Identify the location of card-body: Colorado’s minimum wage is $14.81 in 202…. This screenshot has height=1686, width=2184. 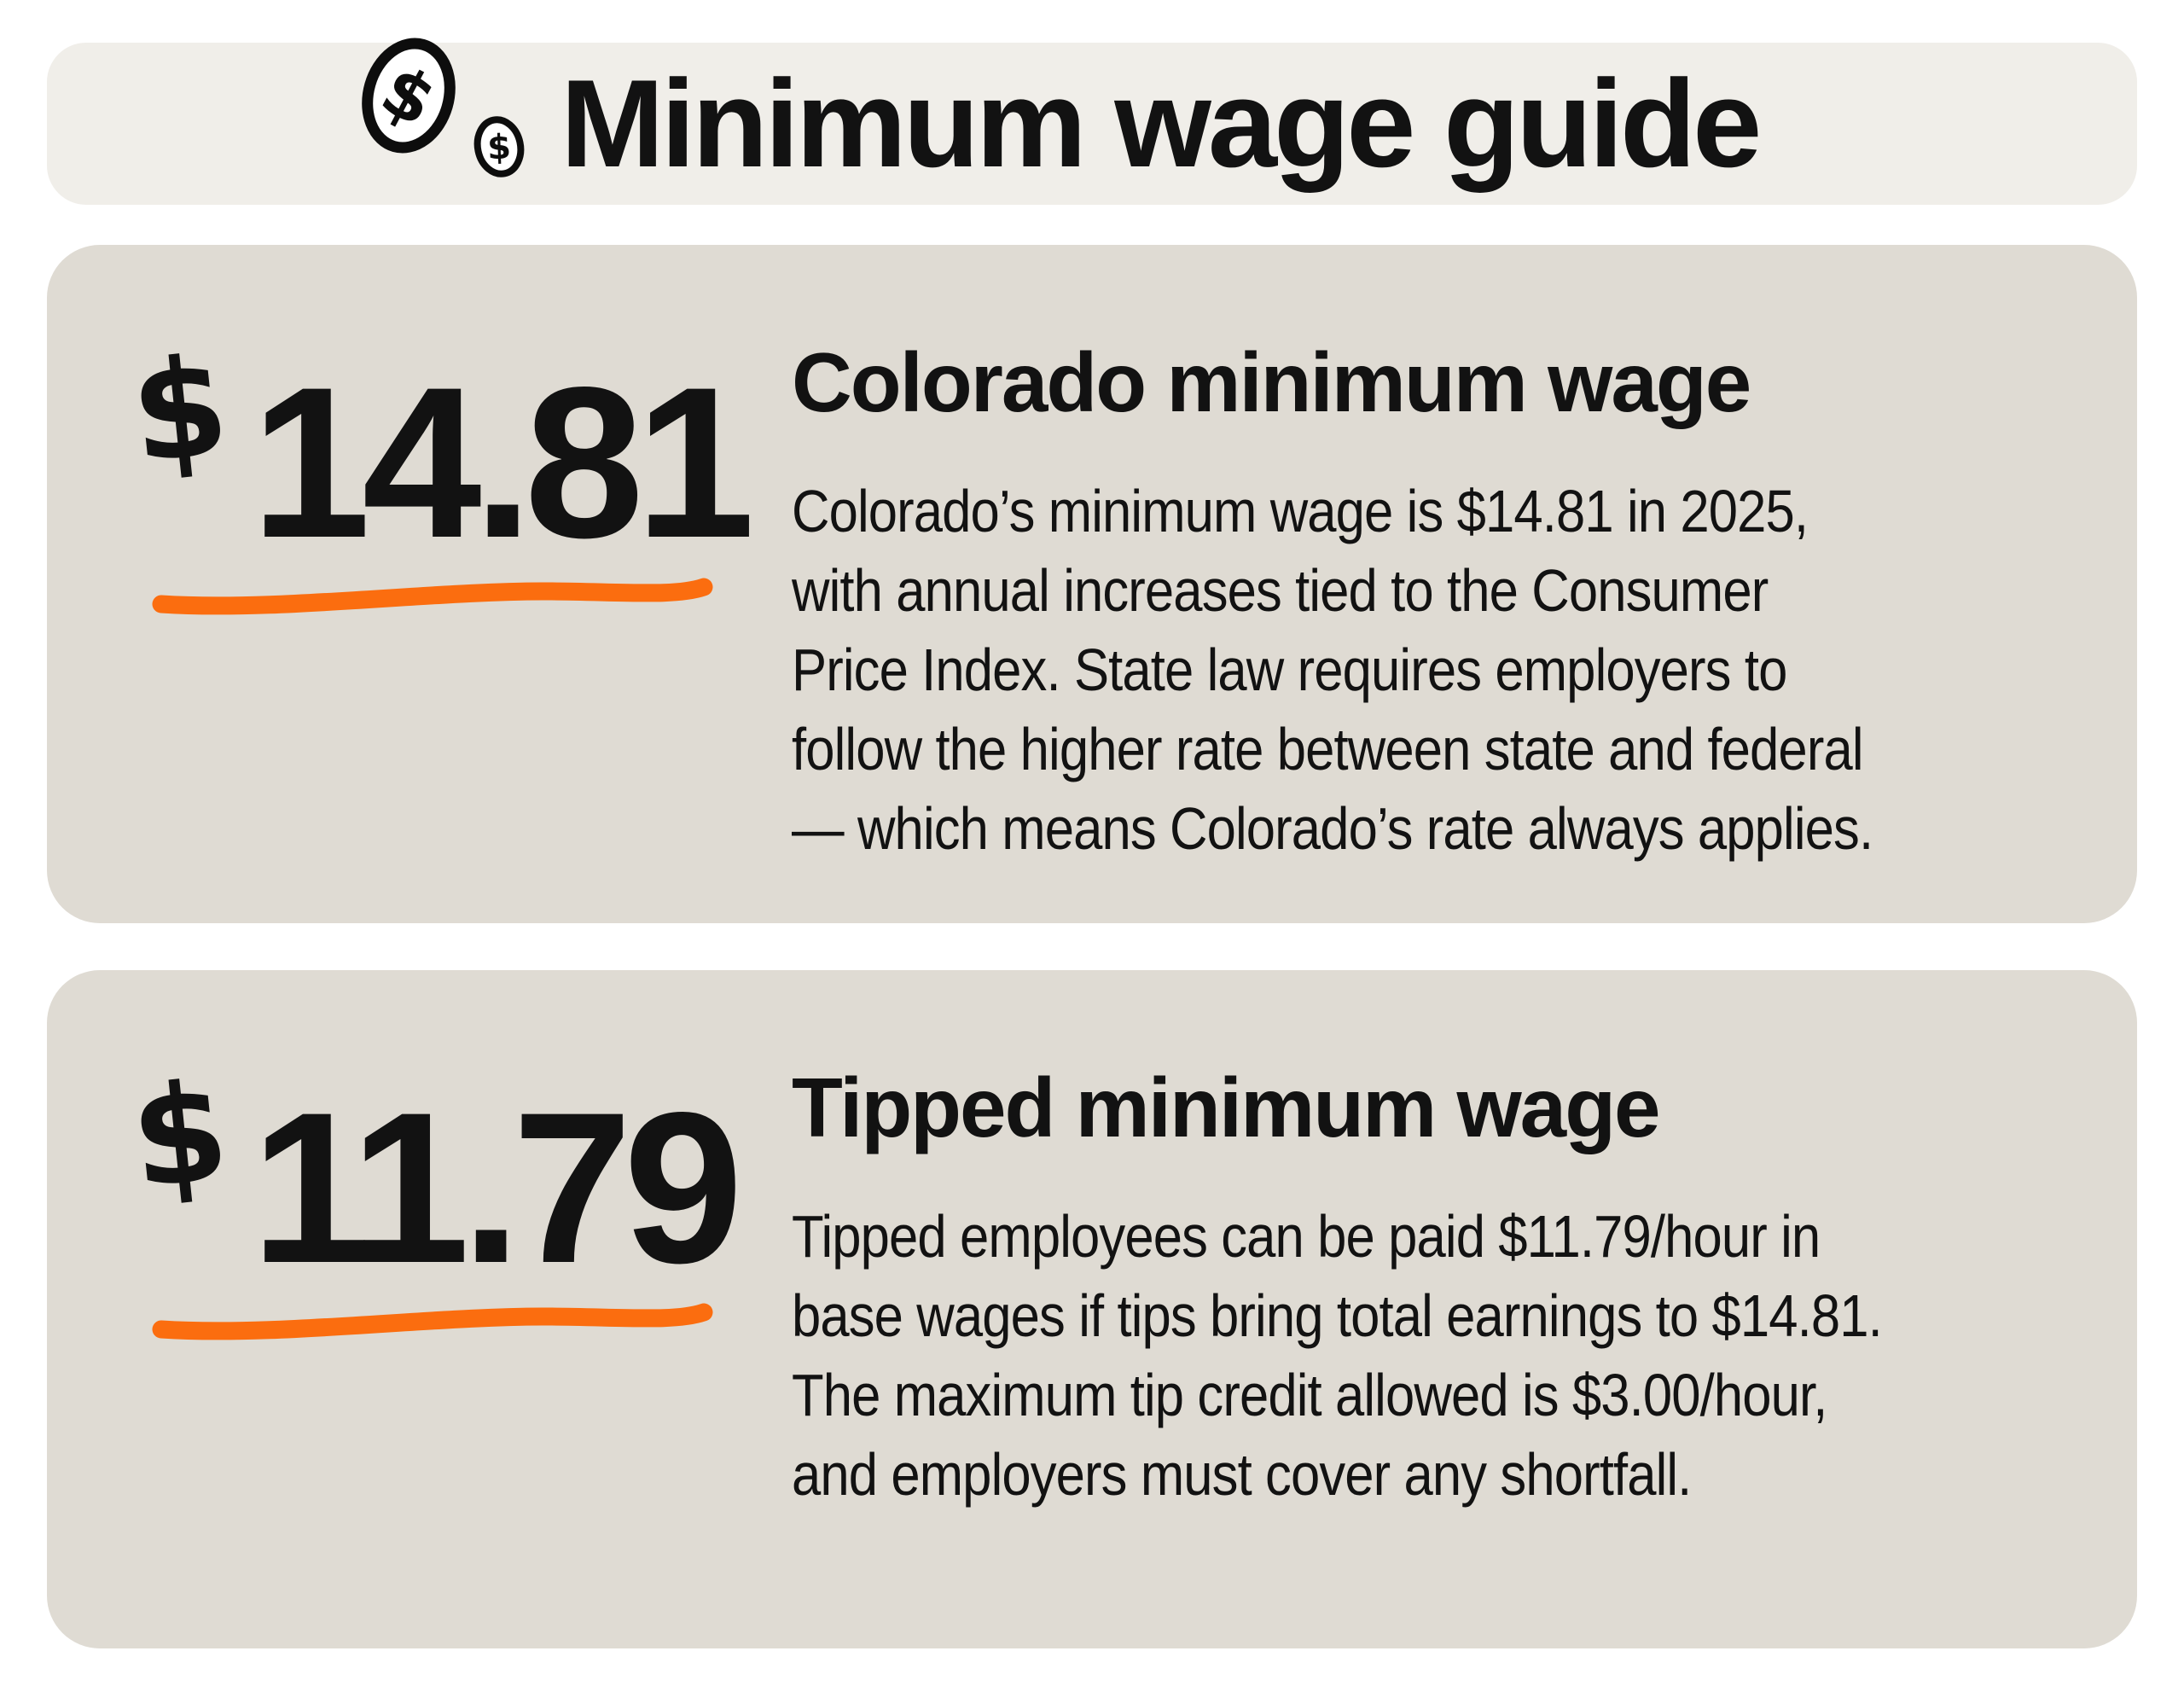
(1332, 670).